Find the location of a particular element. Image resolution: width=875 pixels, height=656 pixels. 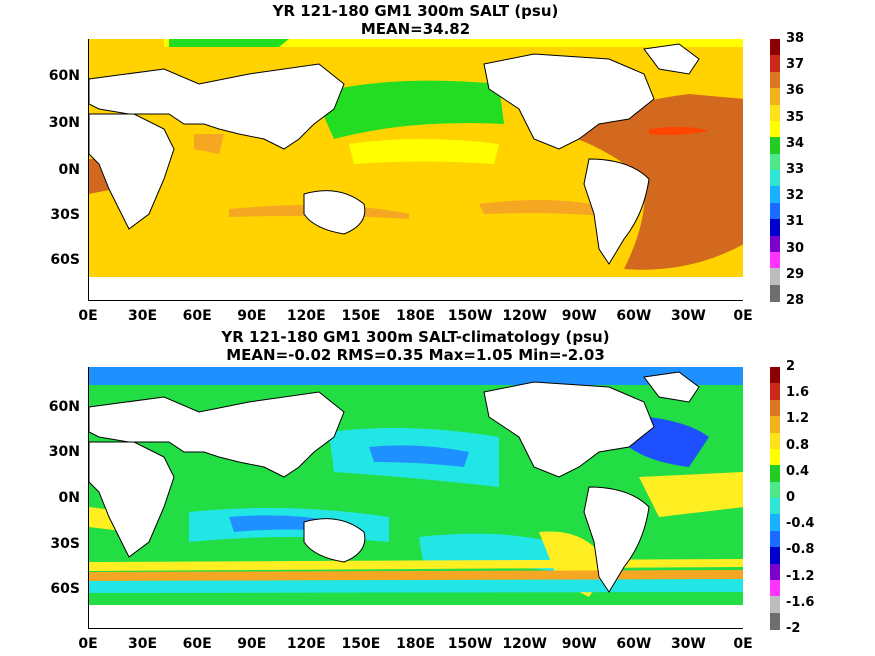

antarctica is located at coordinates (416, 288).